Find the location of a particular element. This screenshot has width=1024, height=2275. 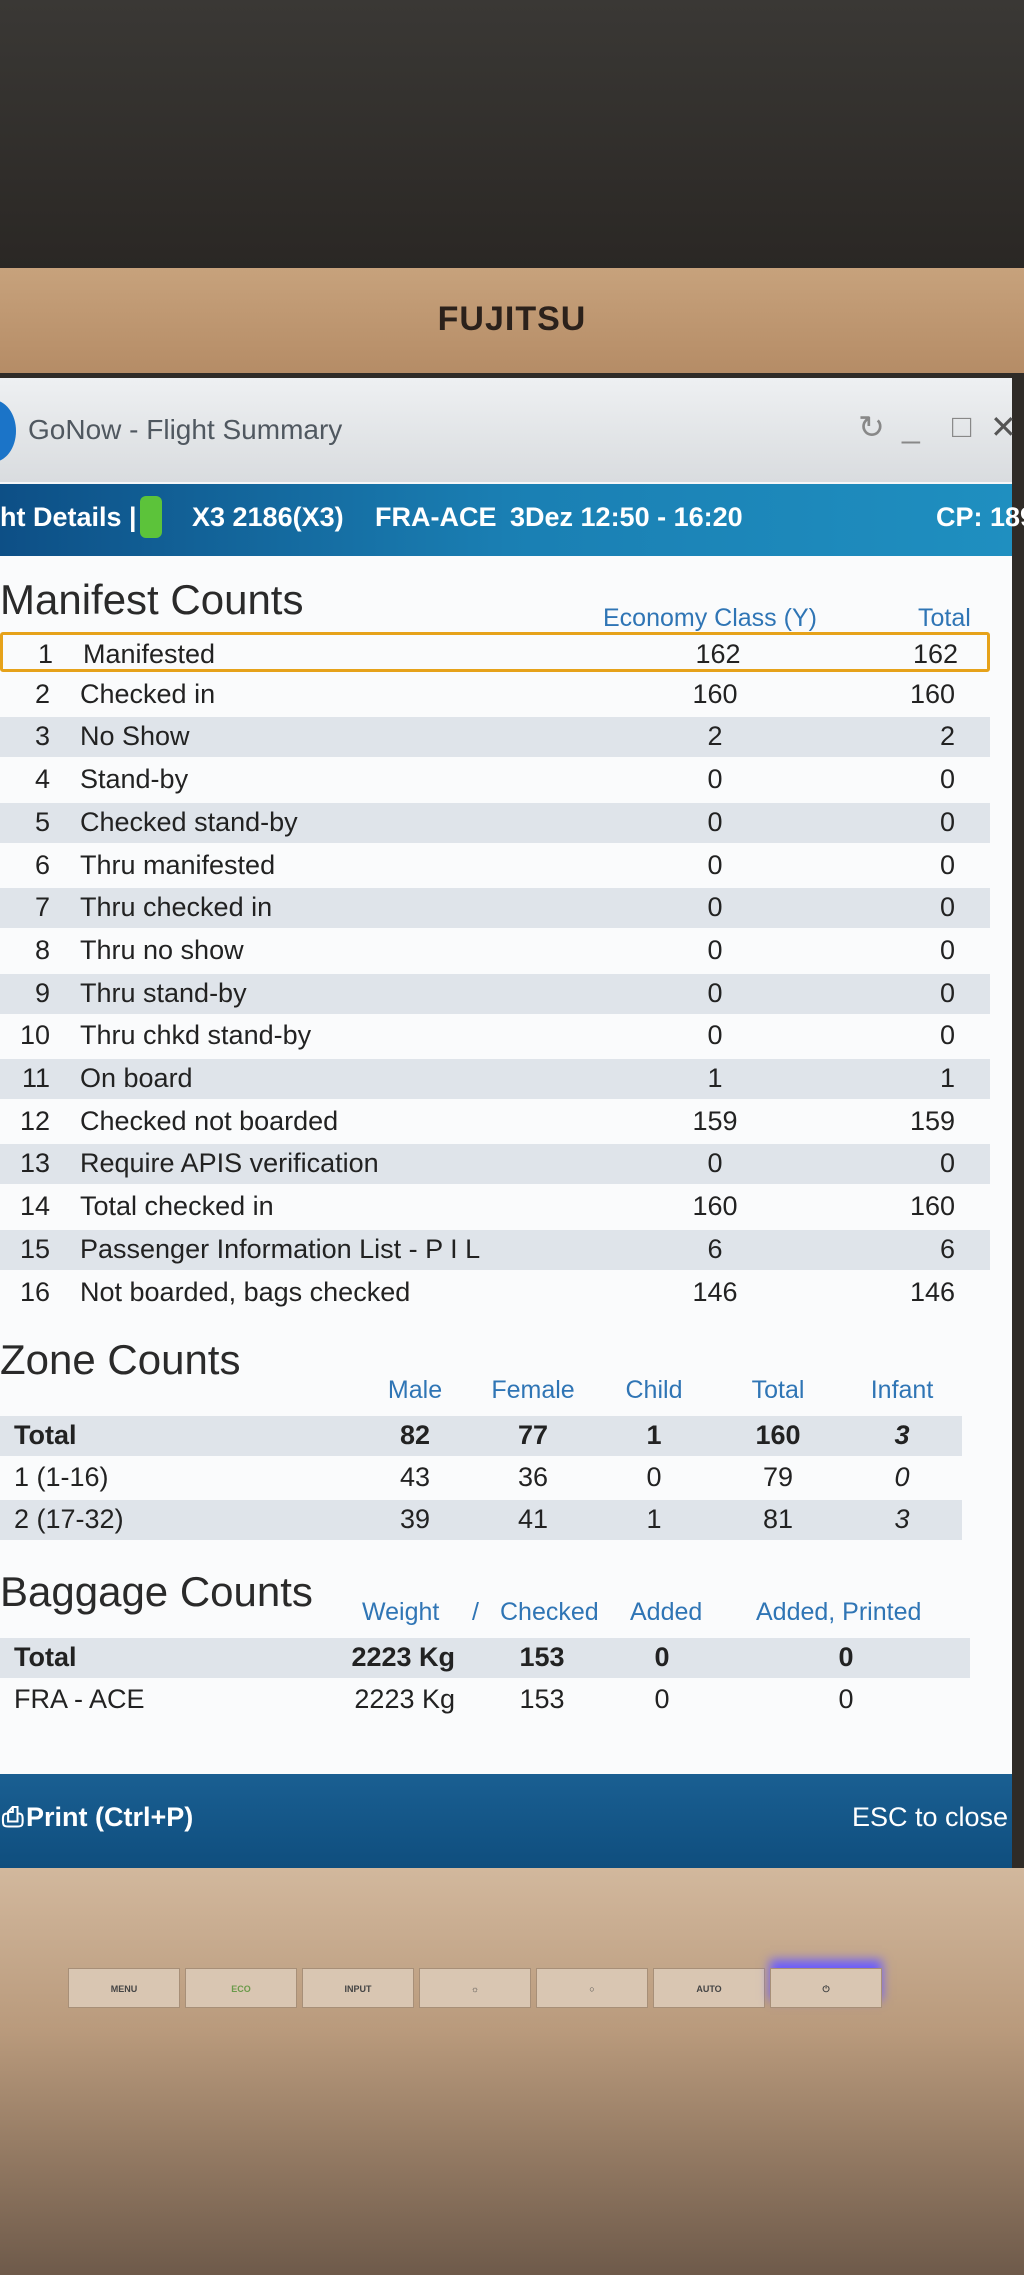

baggage-row: Total 2223 Kg 153 0 0 is located at coordinates (485, 1658).